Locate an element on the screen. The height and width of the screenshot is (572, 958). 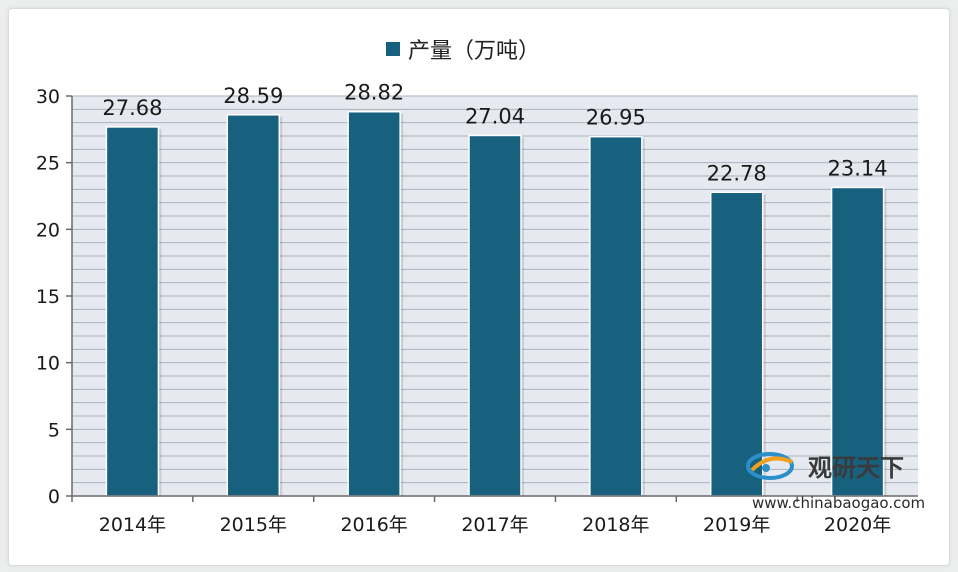
y-tick-label: 0 is located at coordinates (54, 497).